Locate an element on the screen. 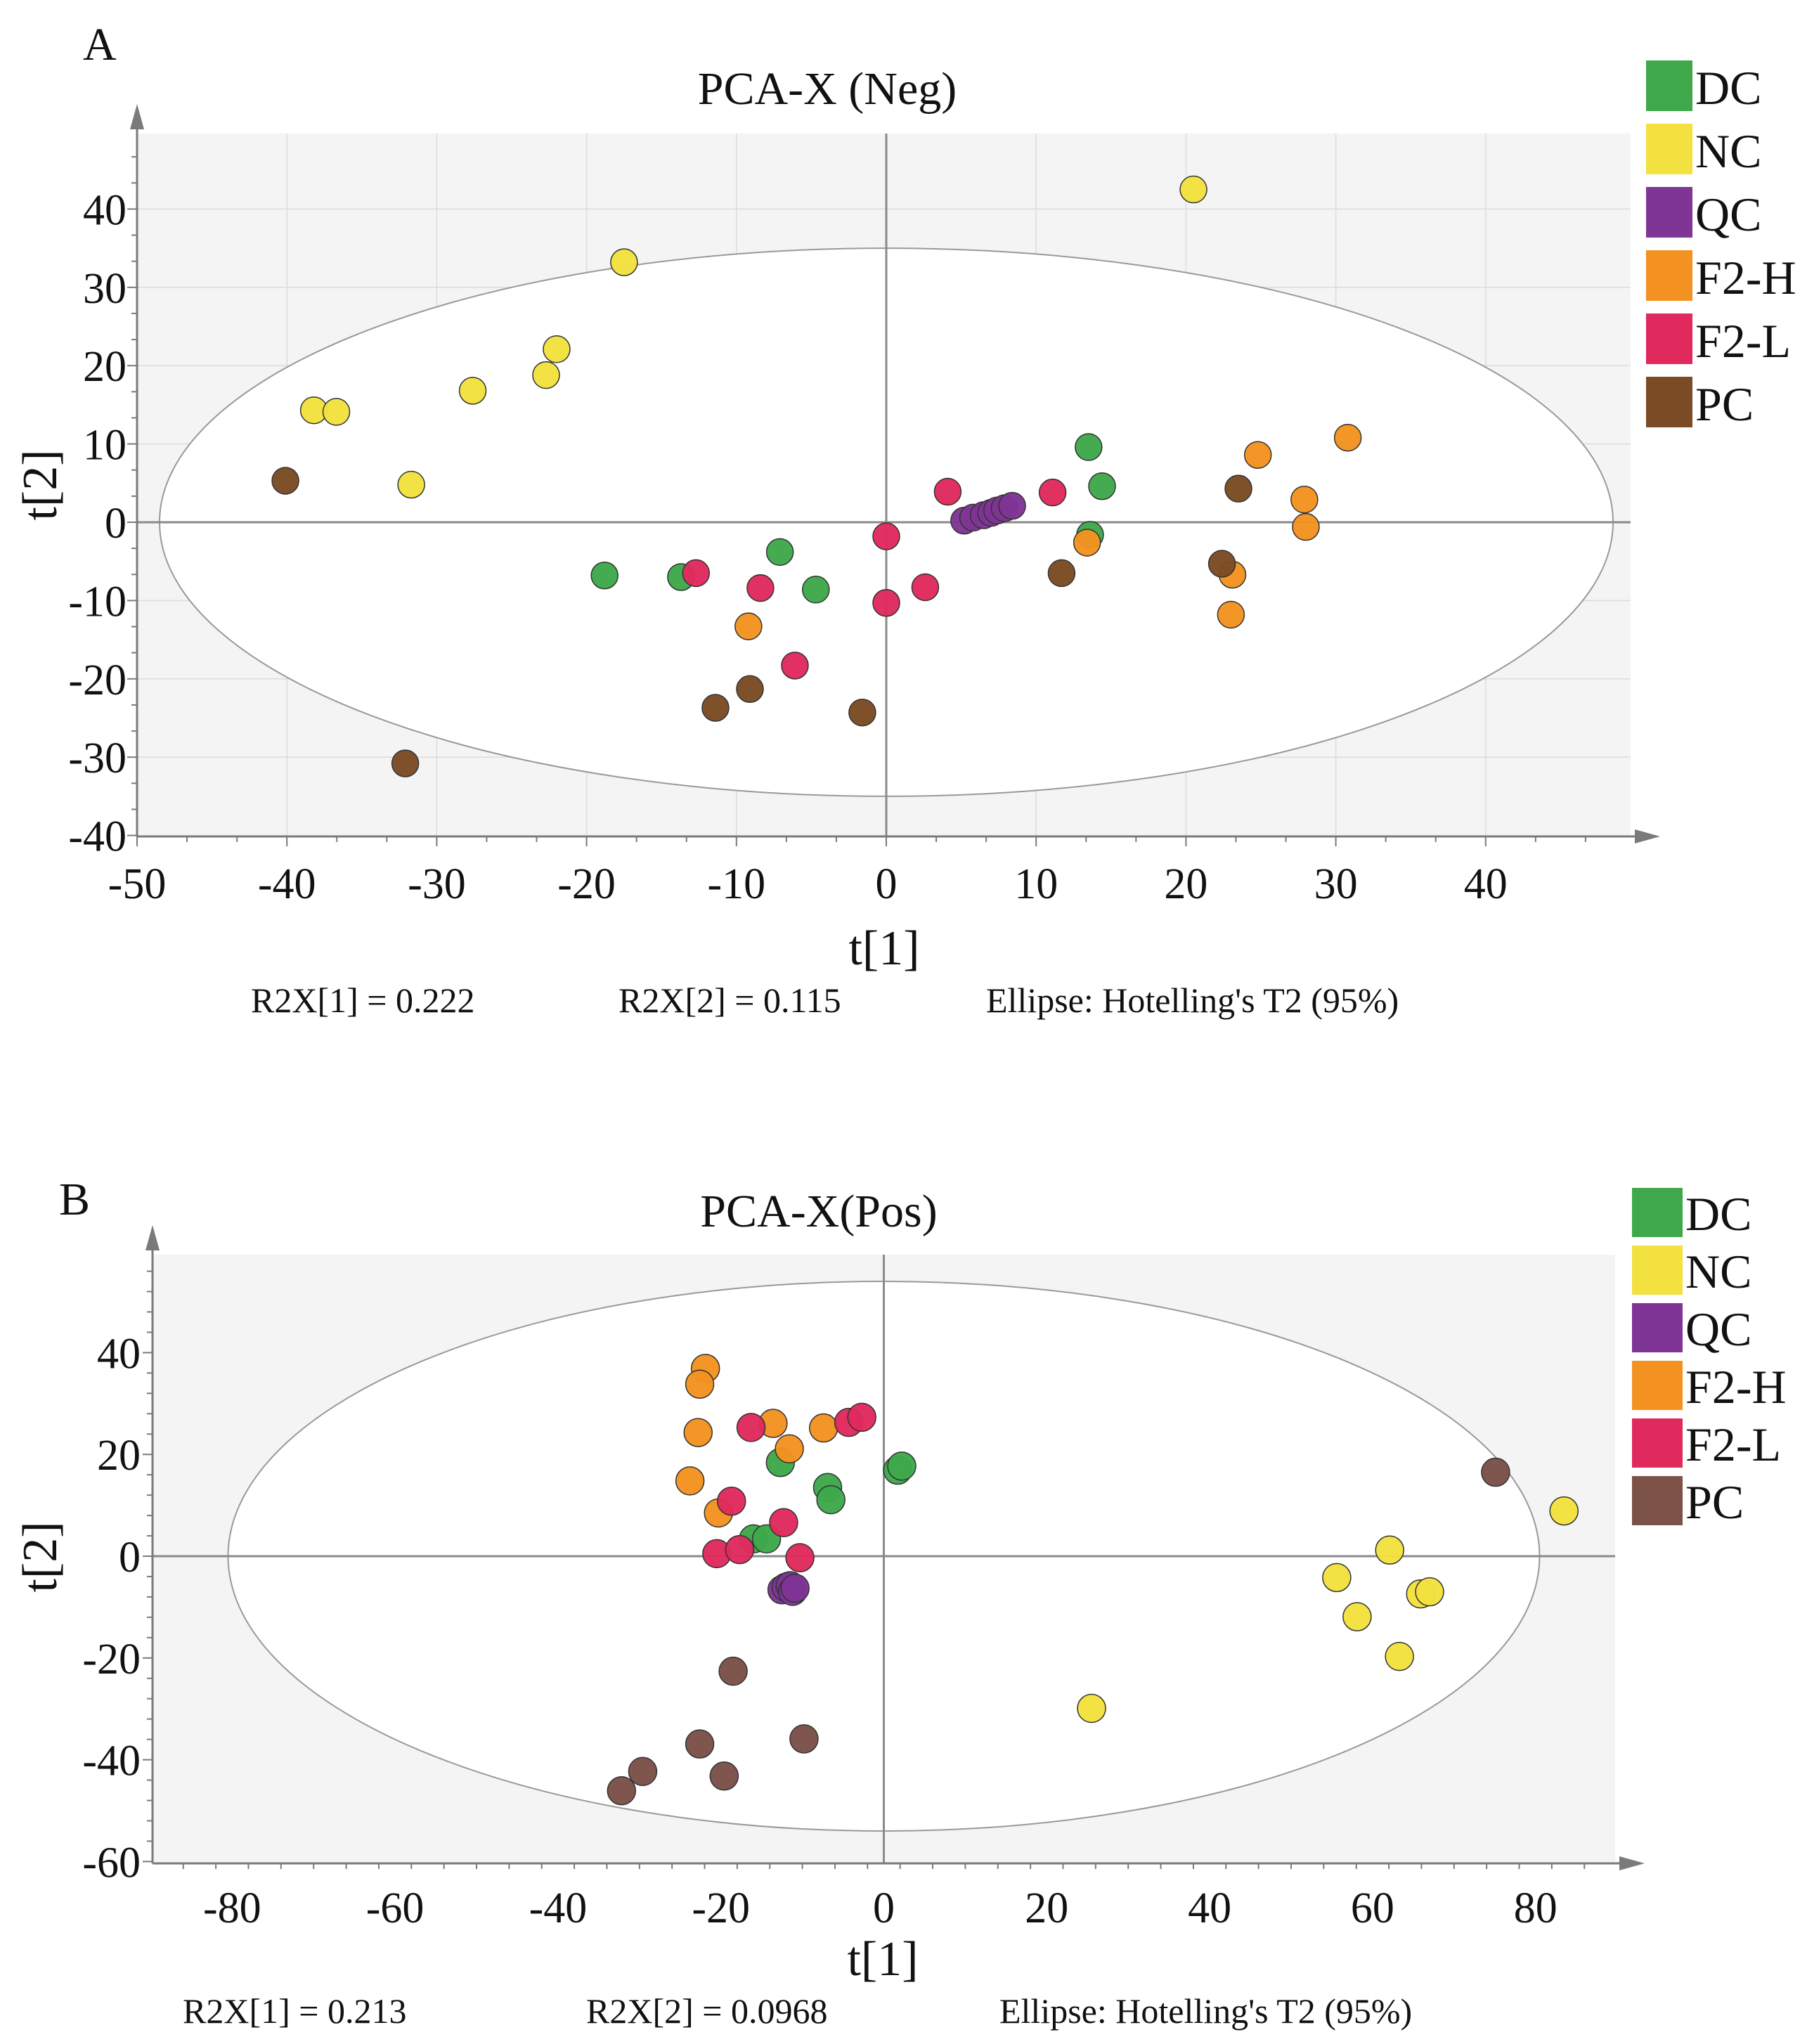 The width and height of the screenshot is (1807, 2044). x-tick-label-a: -40 is located at coordinates (287, 884).